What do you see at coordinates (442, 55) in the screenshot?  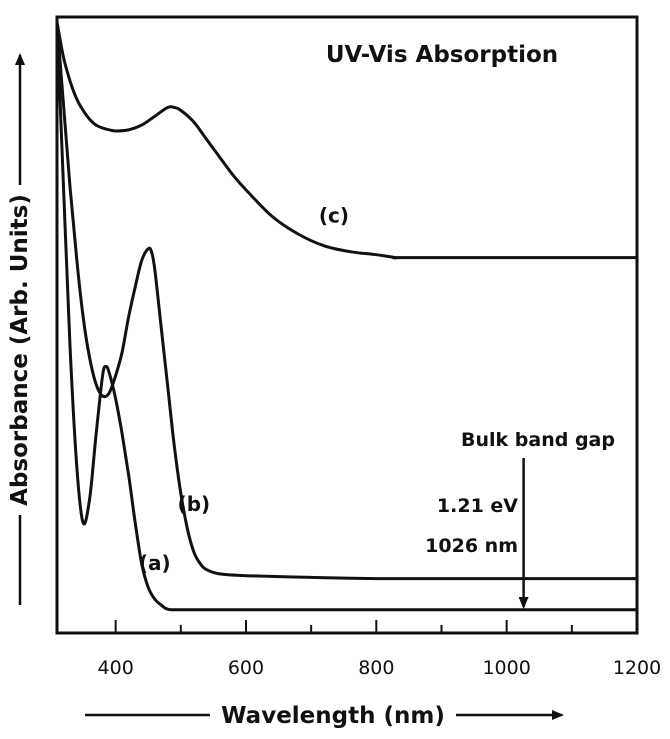 I see `chart-title: UV-Vis Absorption` at bounding box center [442, 55].